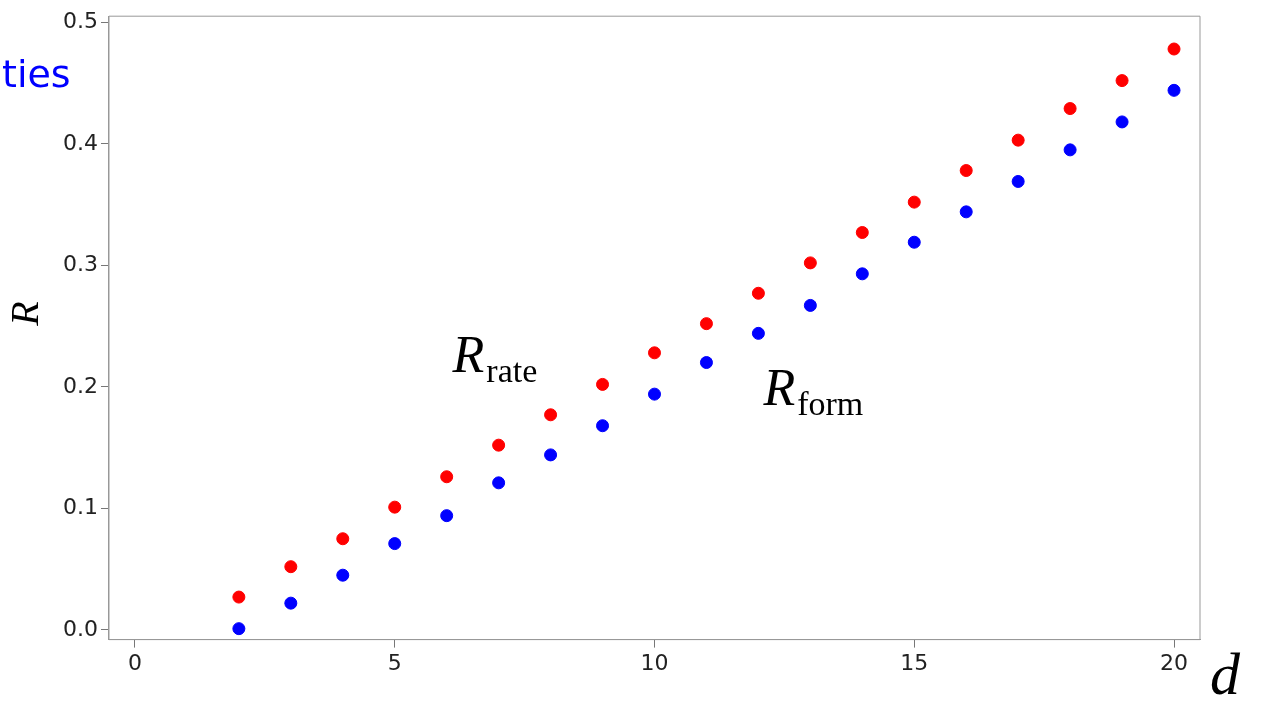  I want to click on y-tick-label: 0.1, so click(80, 507).